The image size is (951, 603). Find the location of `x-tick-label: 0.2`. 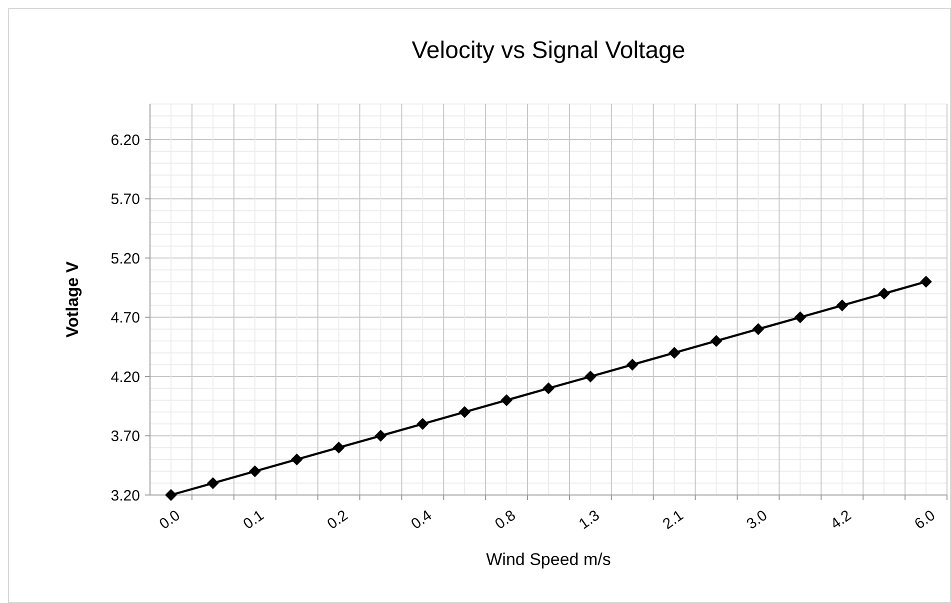

x-tick-label: 0.2 is located at coordinates (338, 519).